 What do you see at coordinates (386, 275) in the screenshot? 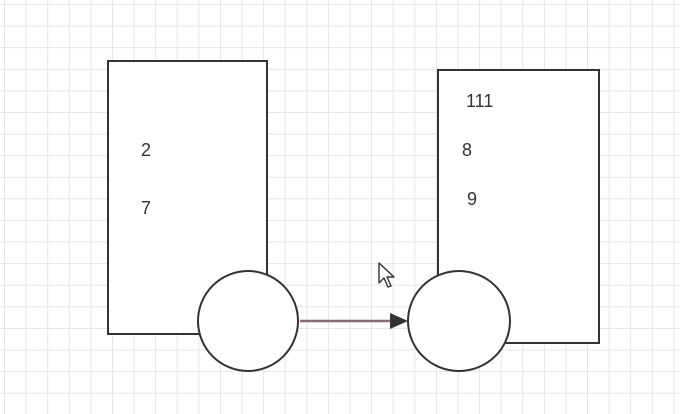
I see `mouse-pointer-icon` at bounding box center [386, 275].